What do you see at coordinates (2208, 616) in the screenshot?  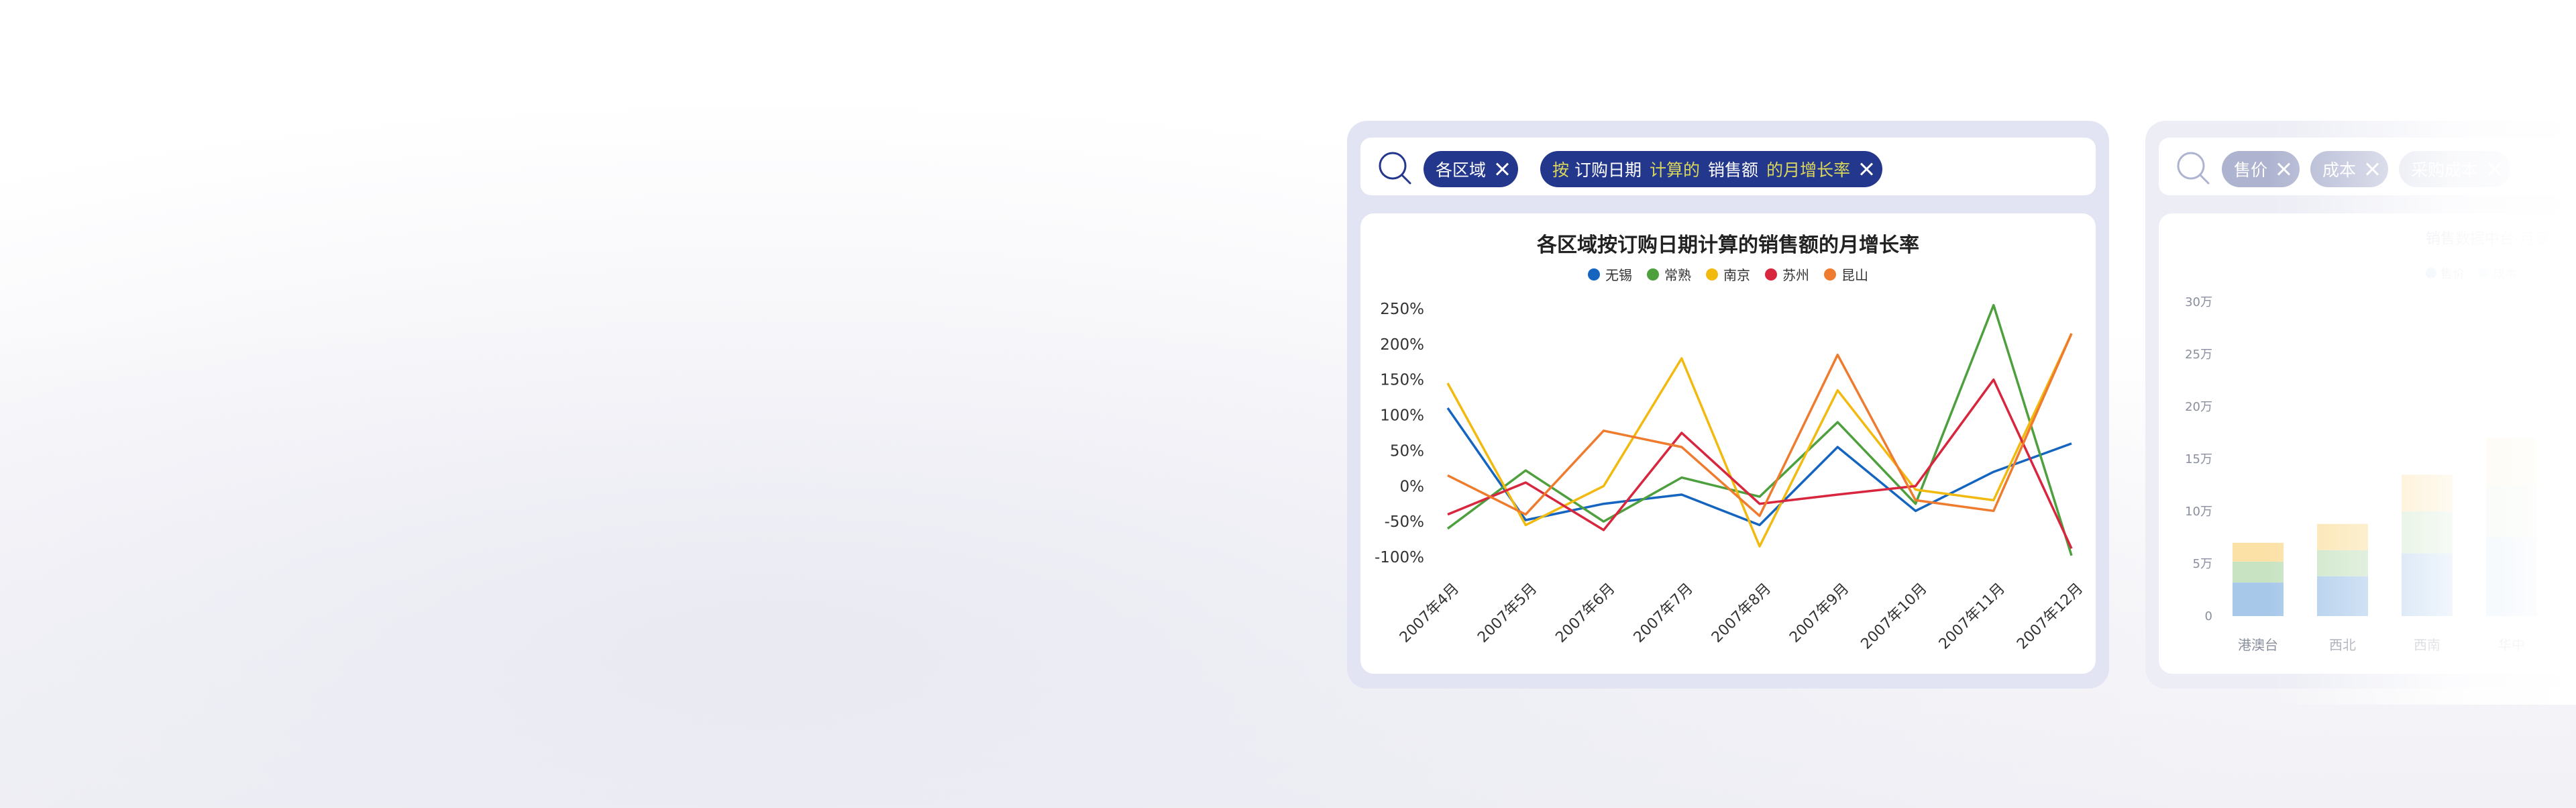 I see `y-tick-label: 0` at bounding box center [2208, 616].